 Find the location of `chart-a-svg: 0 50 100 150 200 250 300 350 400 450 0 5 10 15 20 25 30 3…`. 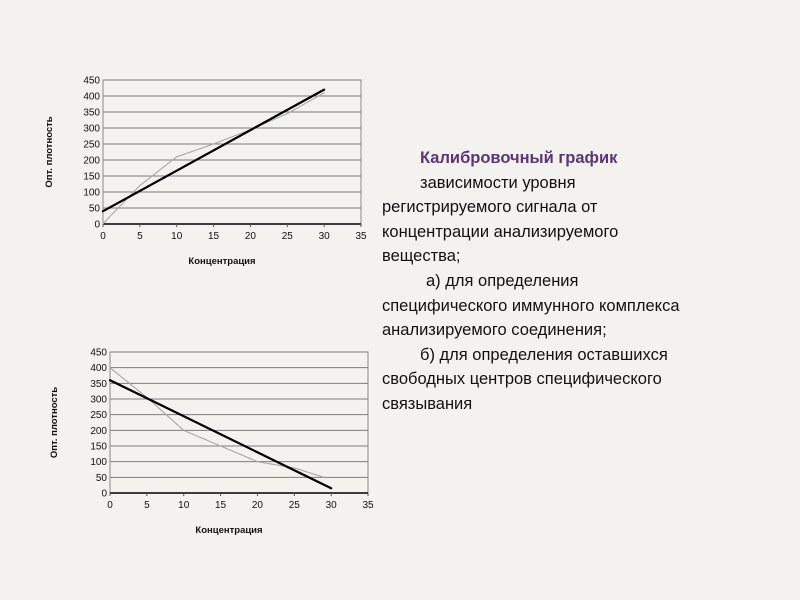

chart-a-svg: 0 50 100 150 200 250 300 350 400 450 0 5 10 15 20 25 30 3… is located at coordinates (205, 172).